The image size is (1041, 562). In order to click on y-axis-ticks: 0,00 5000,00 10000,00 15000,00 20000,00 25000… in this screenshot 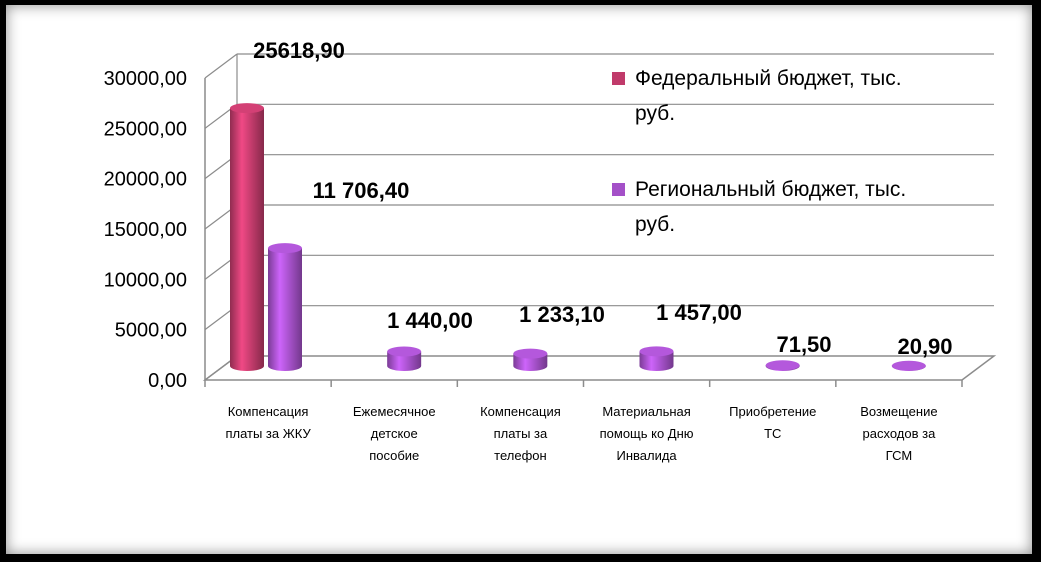, I will do `click(145, 230)`.